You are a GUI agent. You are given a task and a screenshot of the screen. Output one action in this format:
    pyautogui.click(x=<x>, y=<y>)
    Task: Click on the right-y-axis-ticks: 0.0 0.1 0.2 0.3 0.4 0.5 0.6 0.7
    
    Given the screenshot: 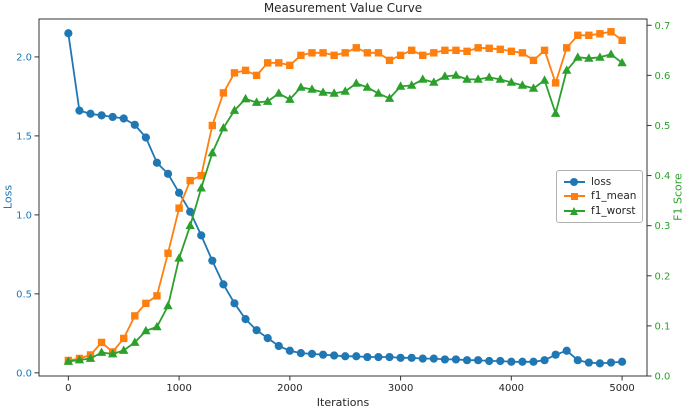 What is the action you would take?
    pyautogui.click(x=658, y=202)
    